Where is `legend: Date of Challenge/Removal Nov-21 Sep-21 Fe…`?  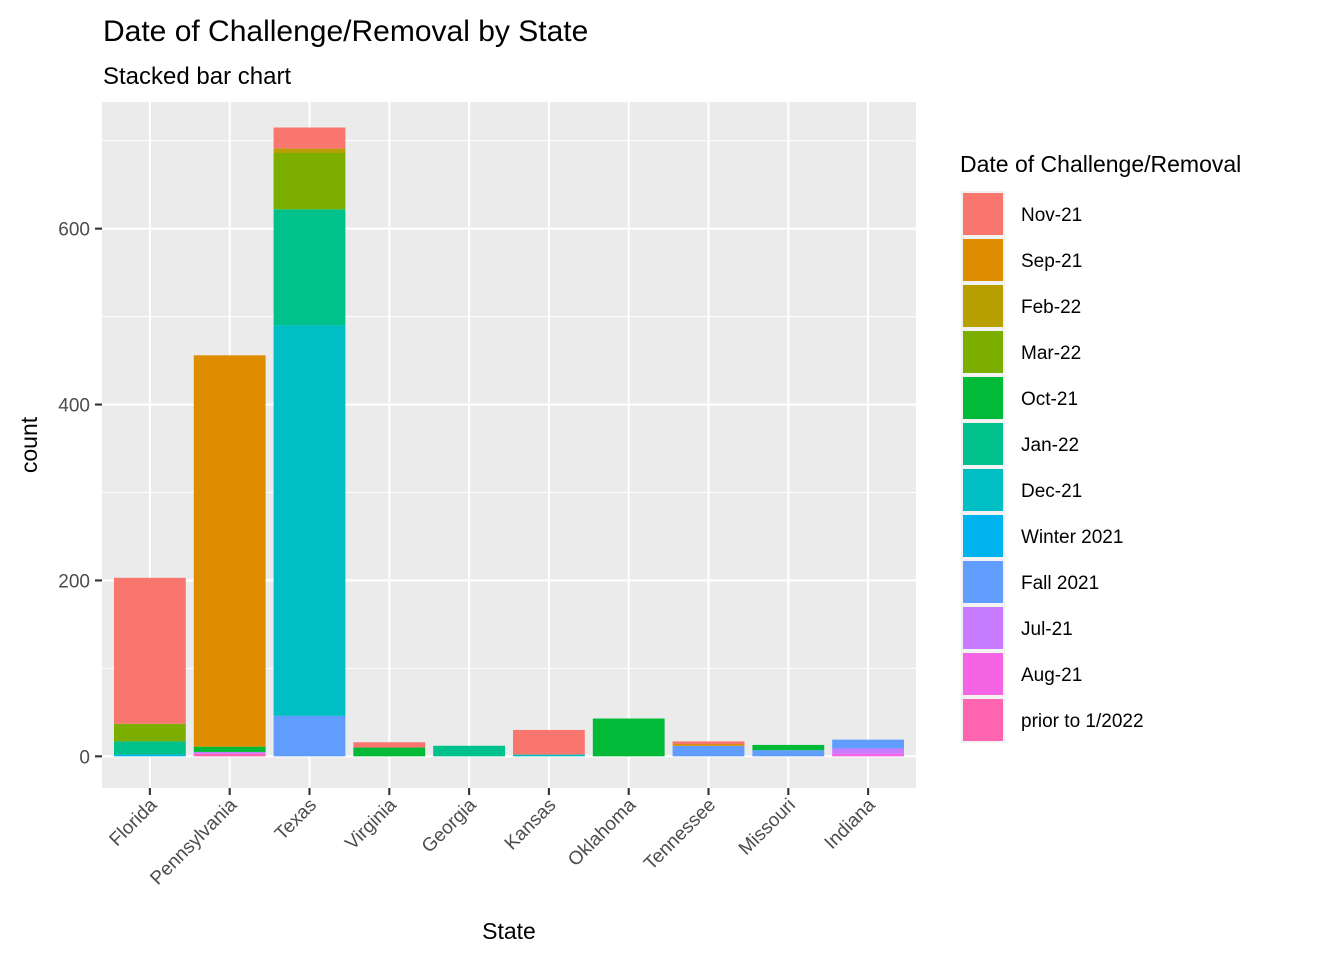 legend: Date of Challenge/Removal Nov-21 Sep-21 Fe… is located at coordinates (1100, 447).